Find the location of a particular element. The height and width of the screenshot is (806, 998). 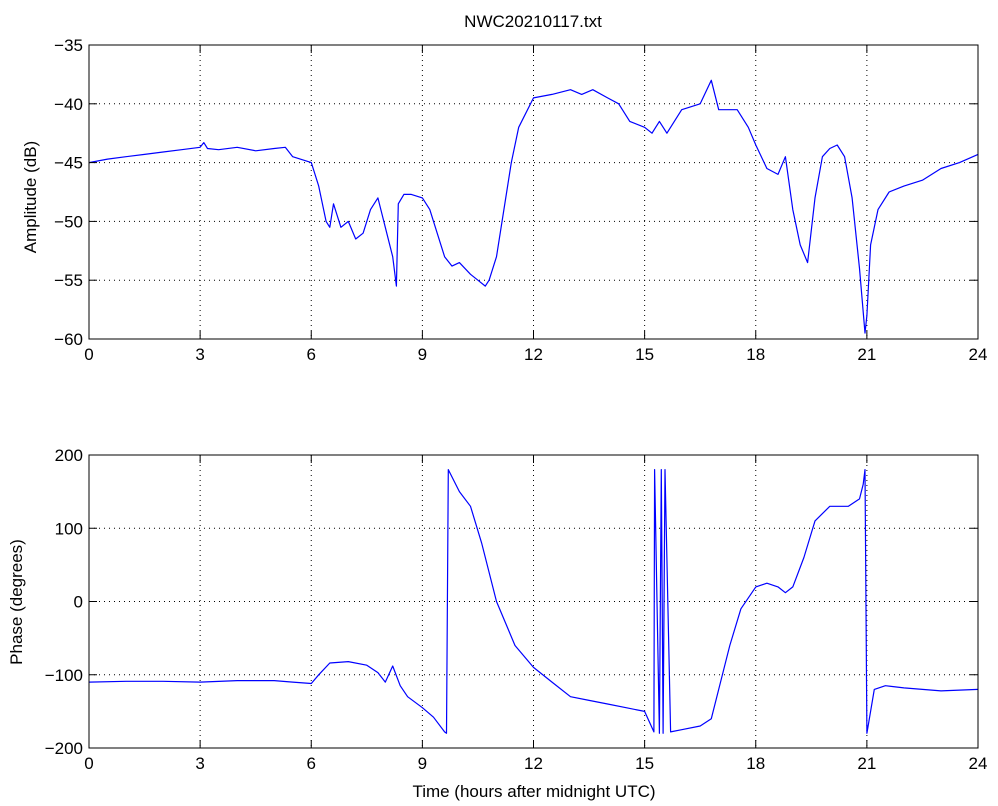

amplitude-x-tick-label: 9 is located at coordinates (422, 354).